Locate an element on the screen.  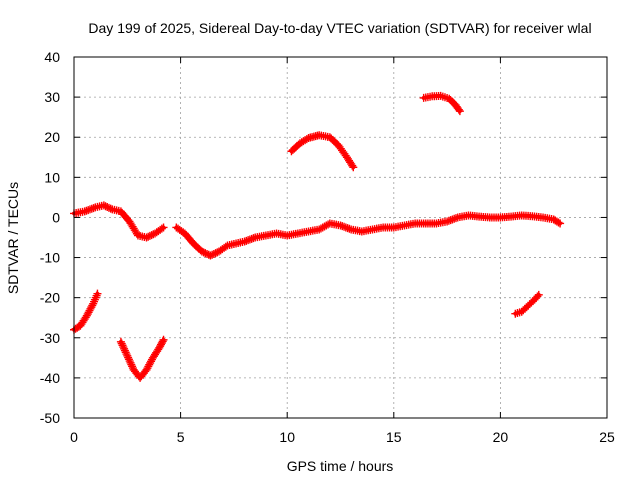
series-arc-main-early is located at coordinates (119, 221).